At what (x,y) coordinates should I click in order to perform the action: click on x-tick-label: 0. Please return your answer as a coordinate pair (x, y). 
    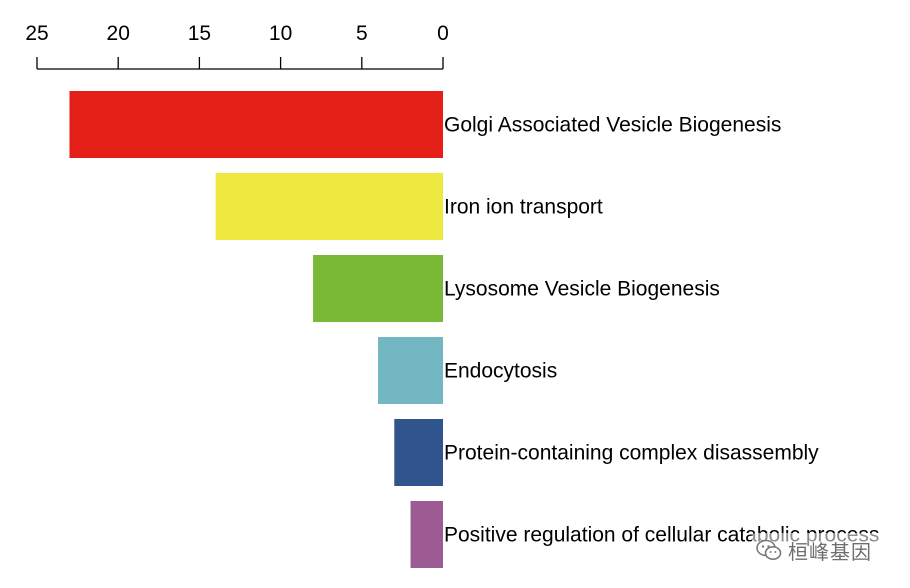
    Looking at the image, I should click on (443, 33).